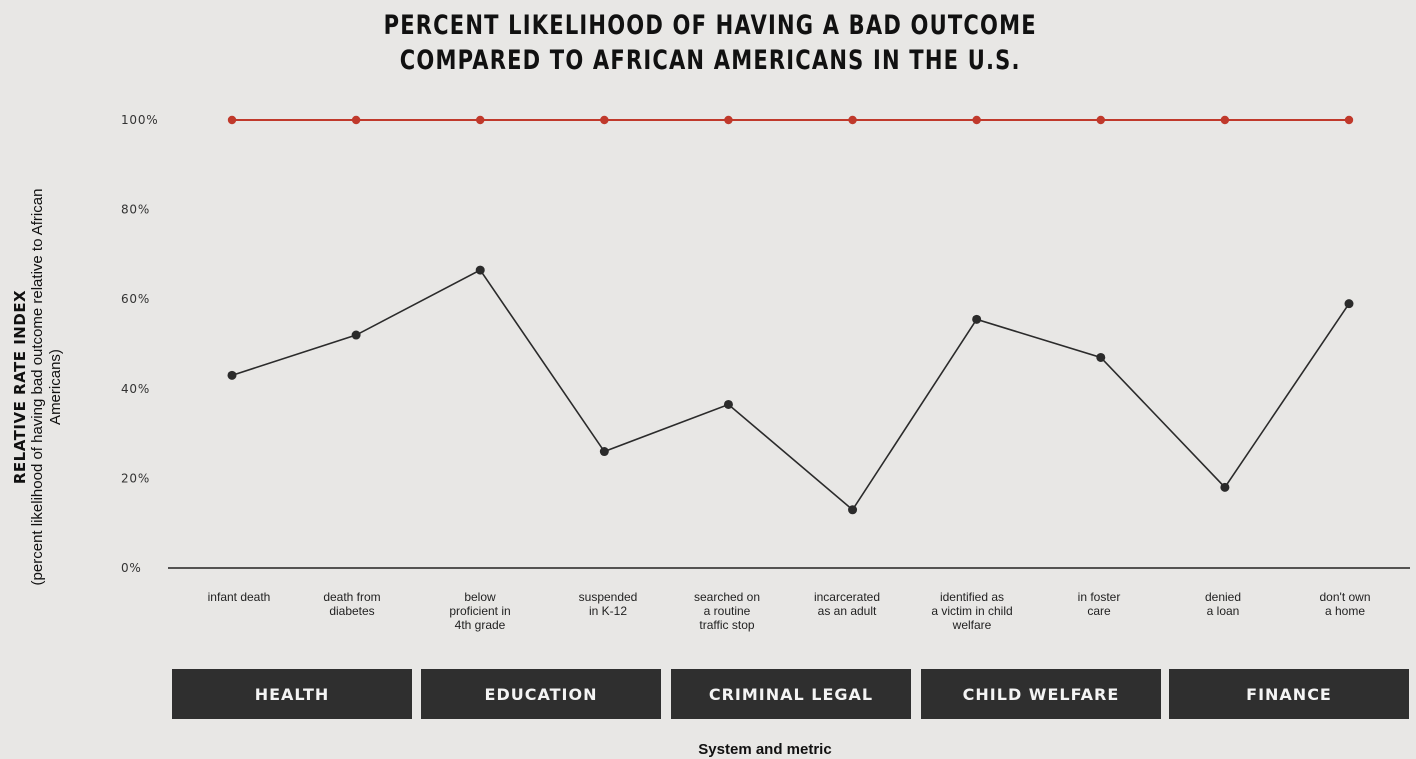  I want to click on system-category-health: HEALTH, so click(292, 694).